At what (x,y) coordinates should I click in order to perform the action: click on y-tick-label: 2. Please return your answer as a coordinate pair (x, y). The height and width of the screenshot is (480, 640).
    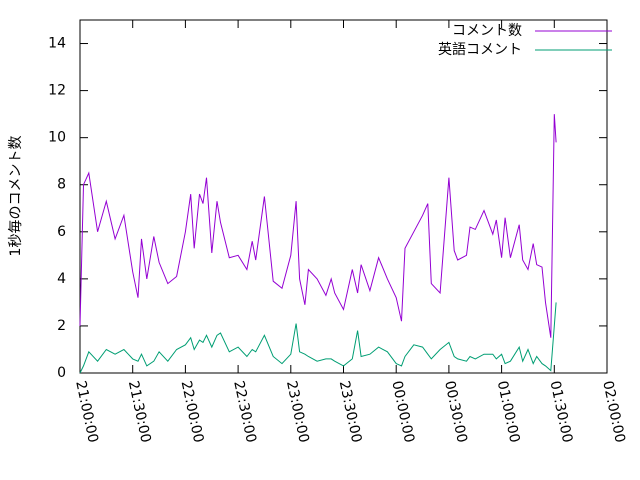
    Looking at the image, I should click on (61, 326).